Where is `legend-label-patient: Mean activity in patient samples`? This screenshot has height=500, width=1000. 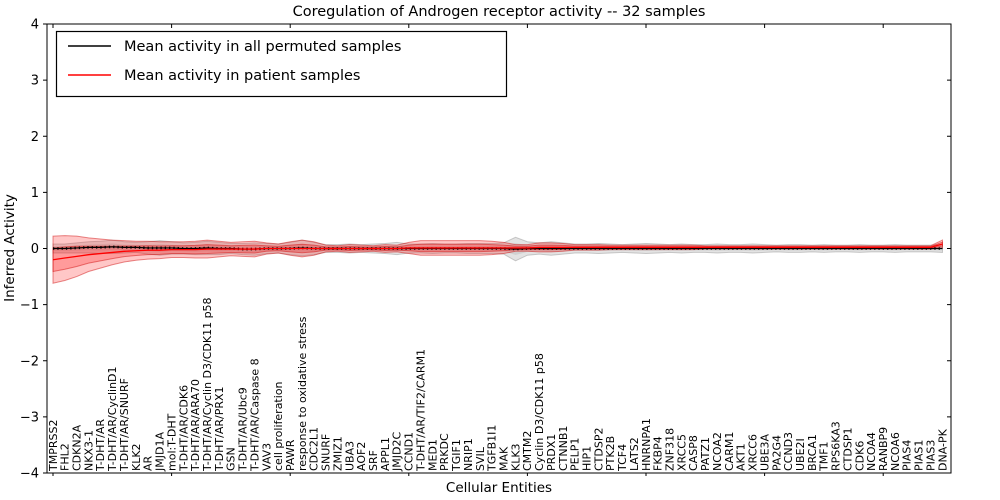
legend-label-patient: Mean activity in patient samples is located at coordinates (242, 76).